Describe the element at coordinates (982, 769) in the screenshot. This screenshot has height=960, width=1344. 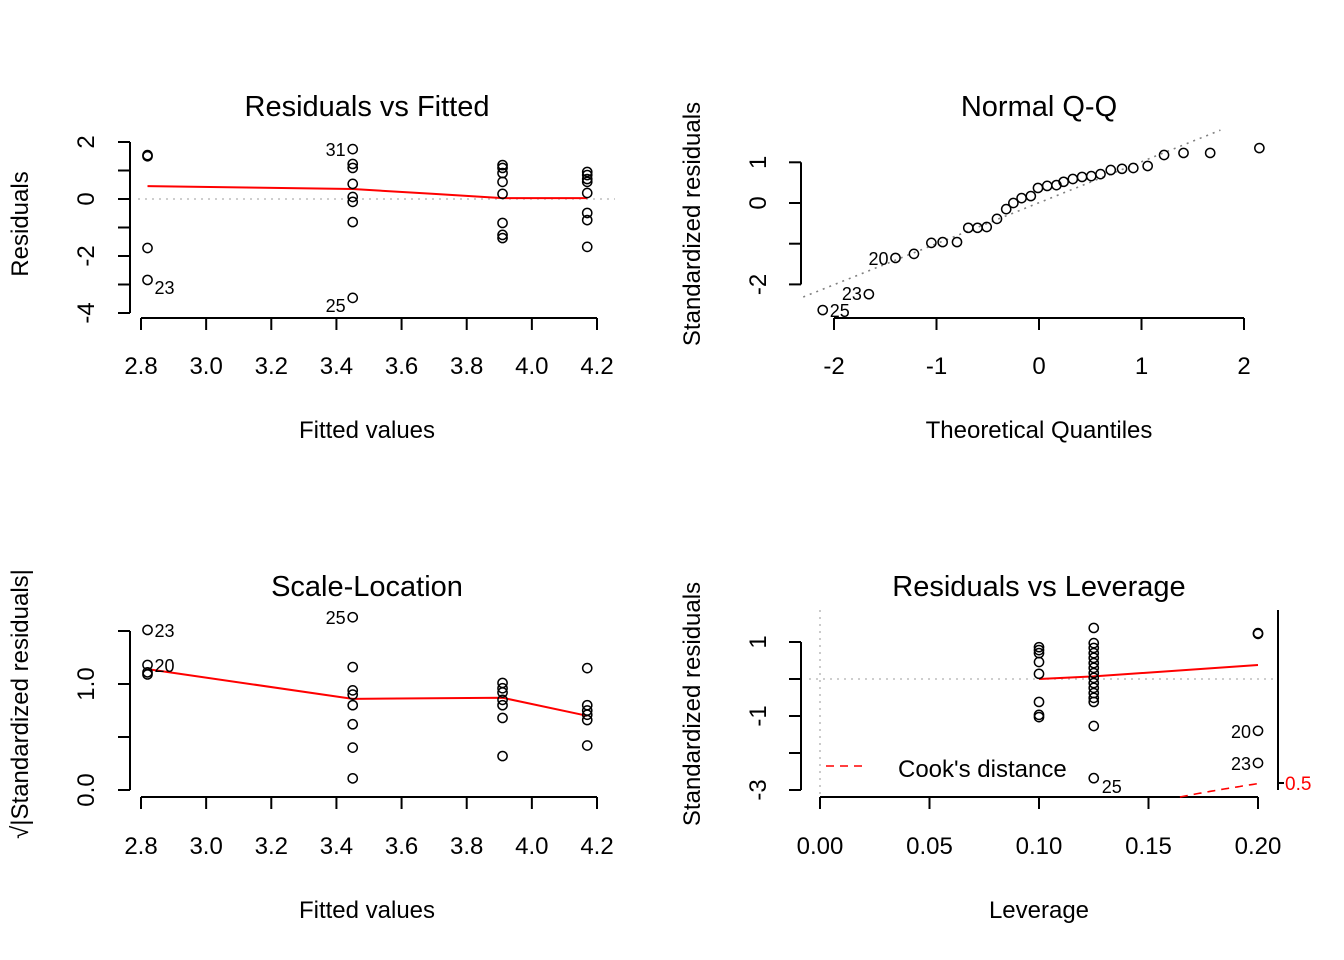
I see `legend-cooks-label: Cook's distance` at that location.